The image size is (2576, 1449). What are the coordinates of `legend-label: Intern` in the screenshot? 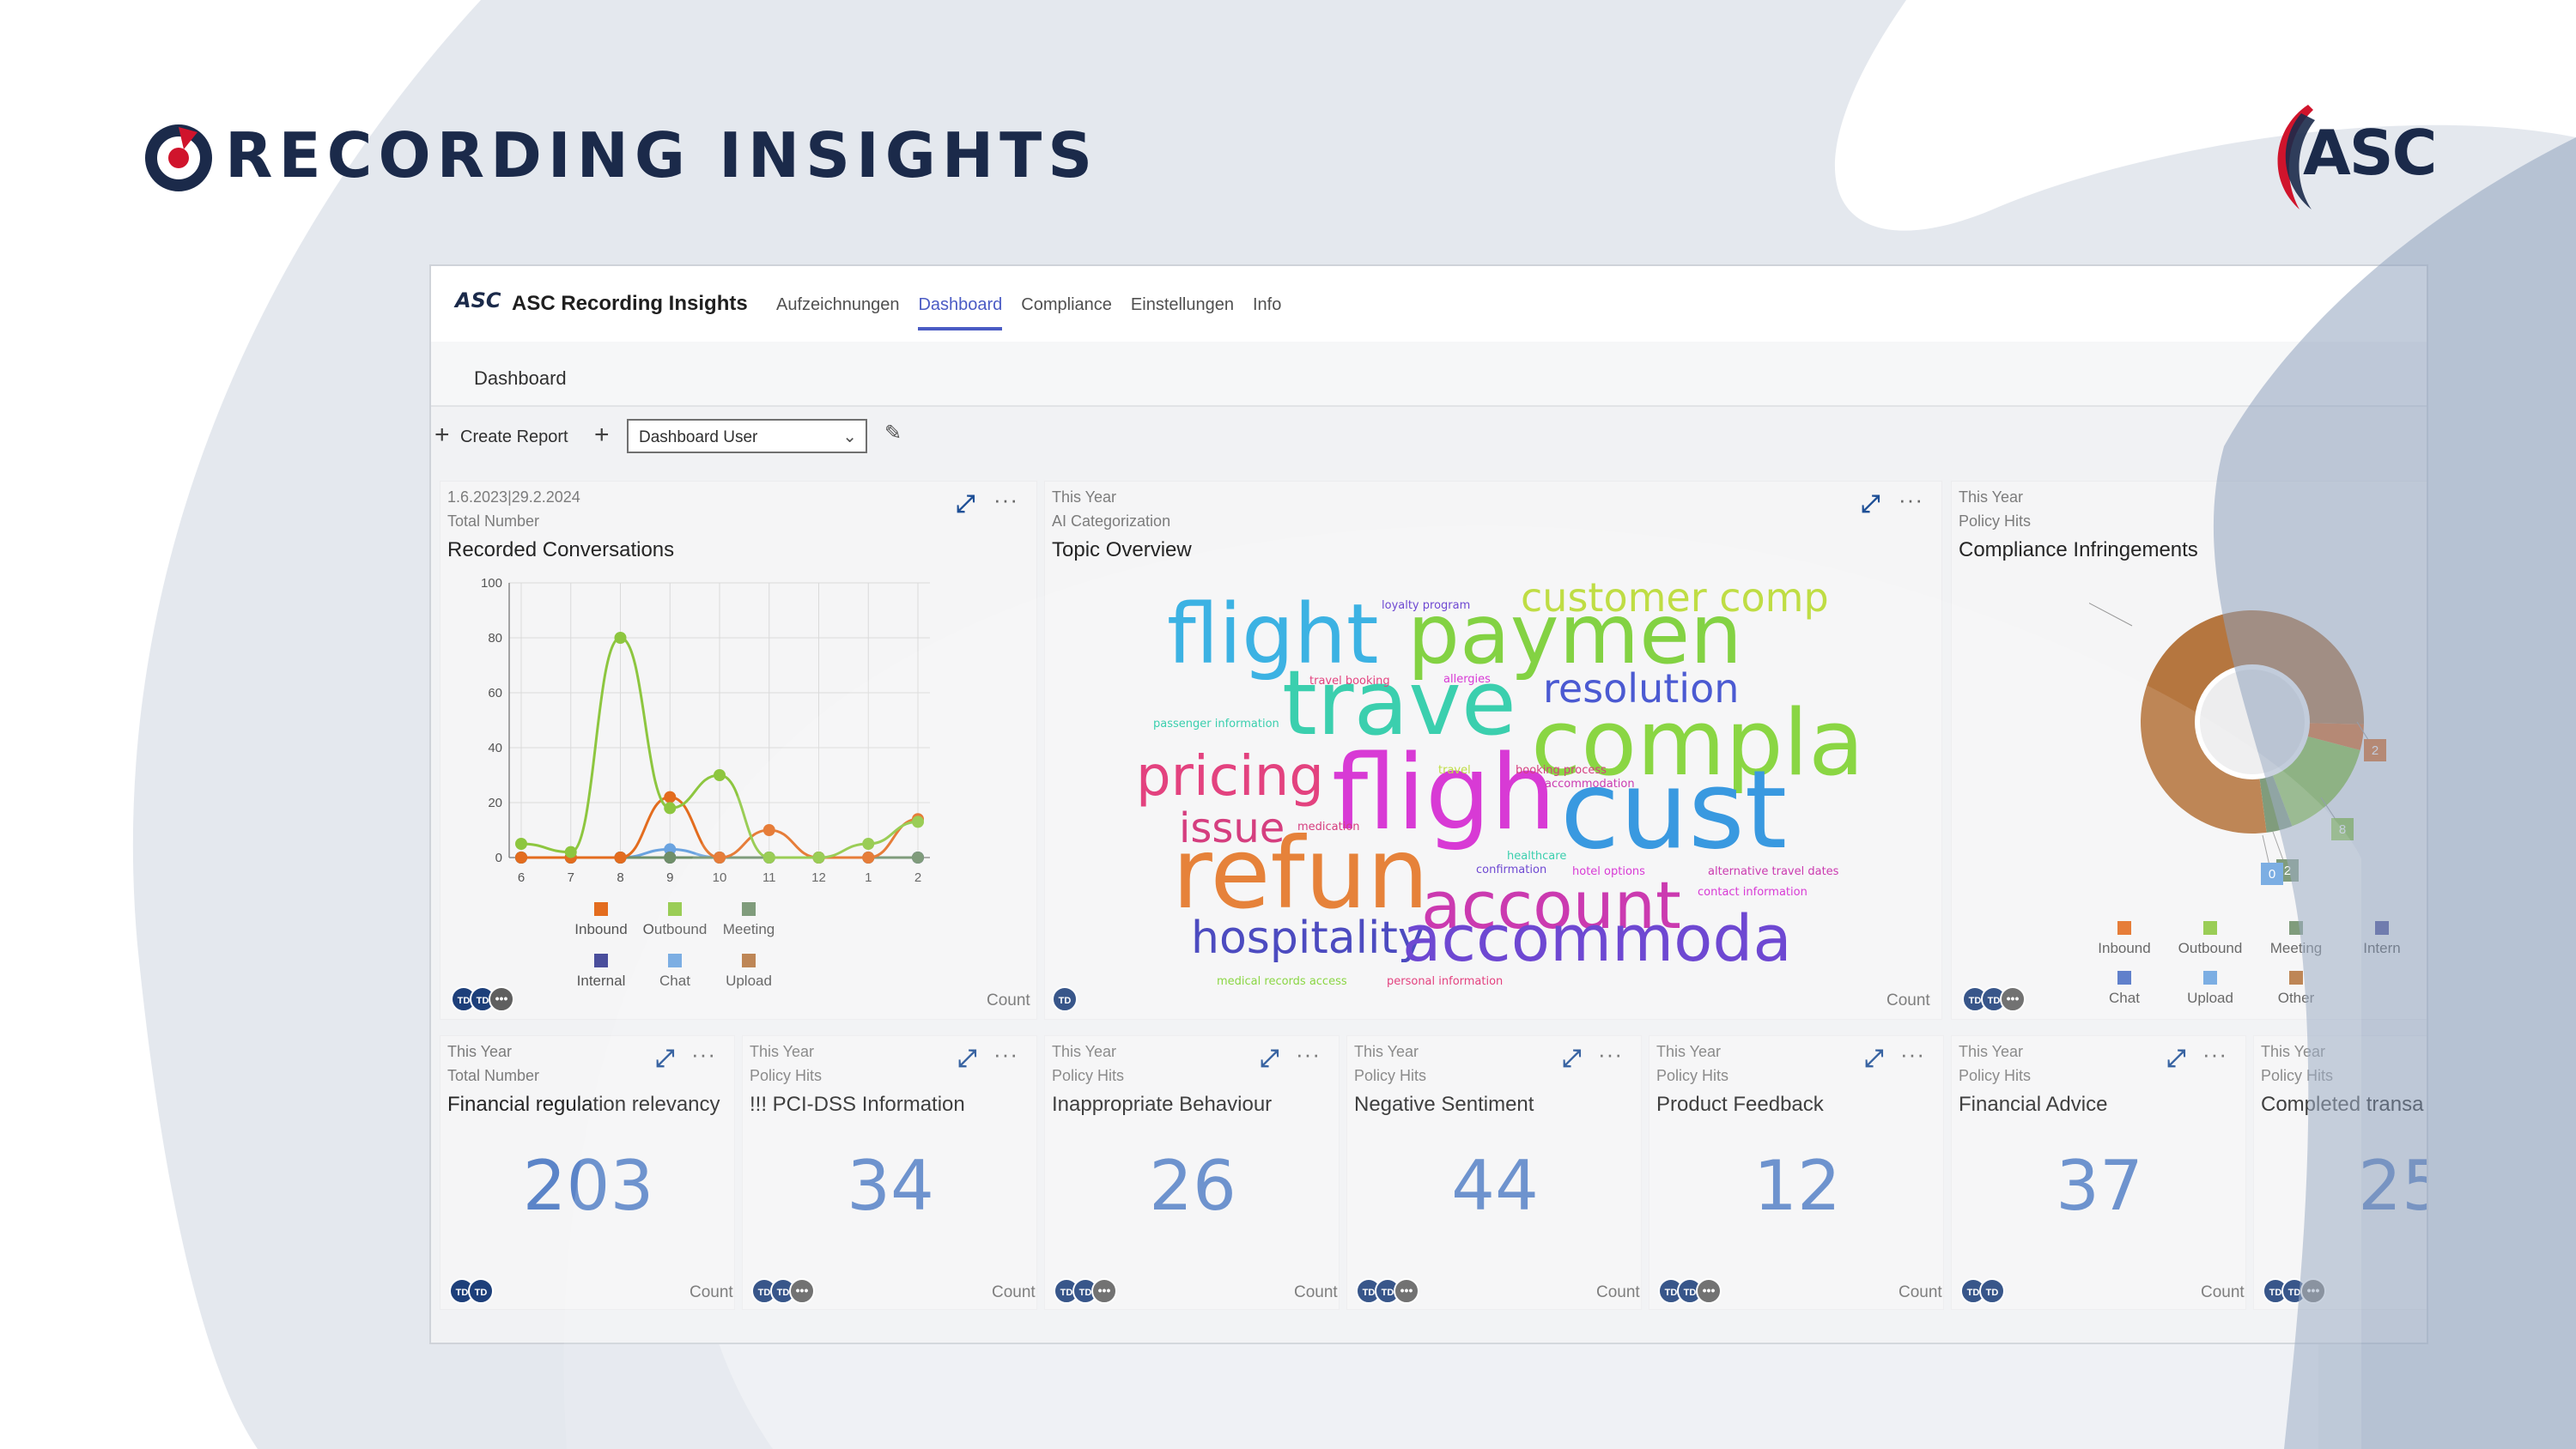 It's located at (2382, 948).